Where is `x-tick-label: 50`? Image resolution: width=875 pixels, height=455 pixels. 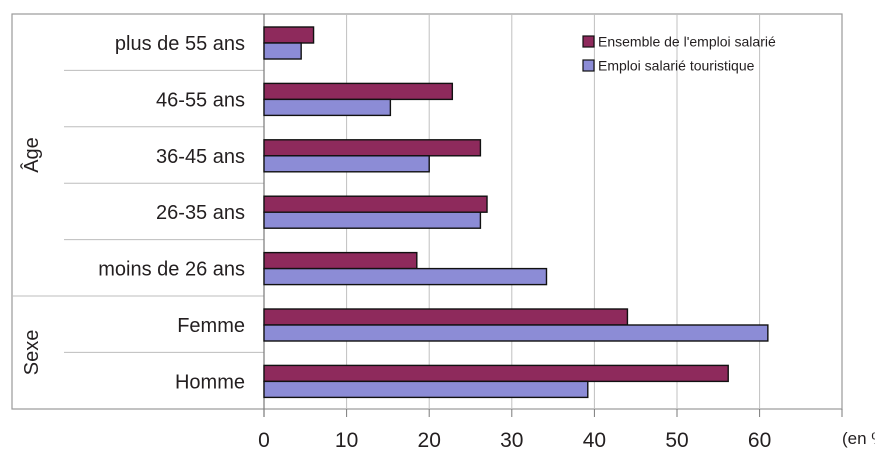 x-tick-label: 50 is located at coordinates (676, 440).